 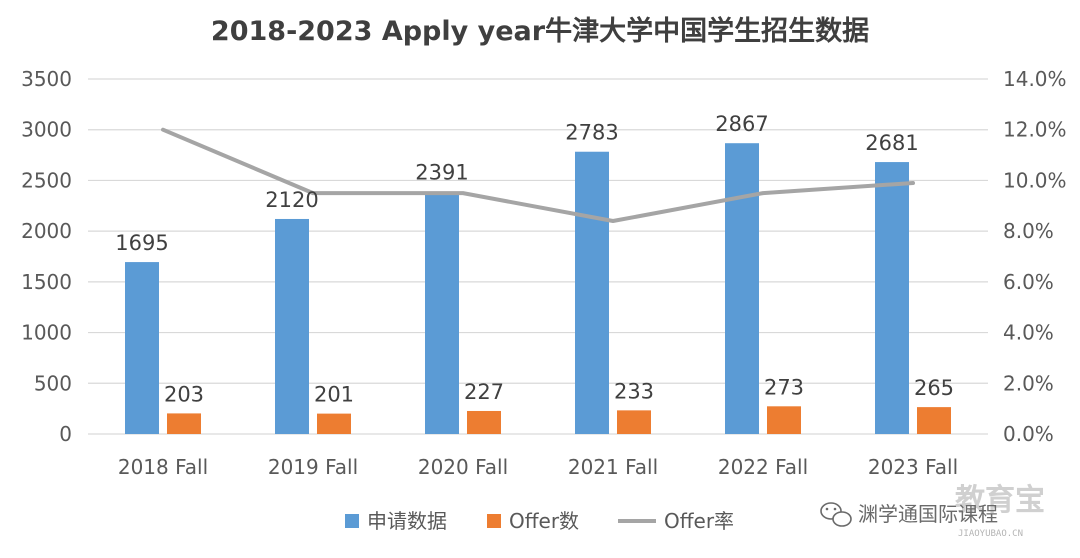 What do you see at coordinates (53, 383) in the screenshot?
I see `left-tick-label: 500` at bounding box center [53, 383].